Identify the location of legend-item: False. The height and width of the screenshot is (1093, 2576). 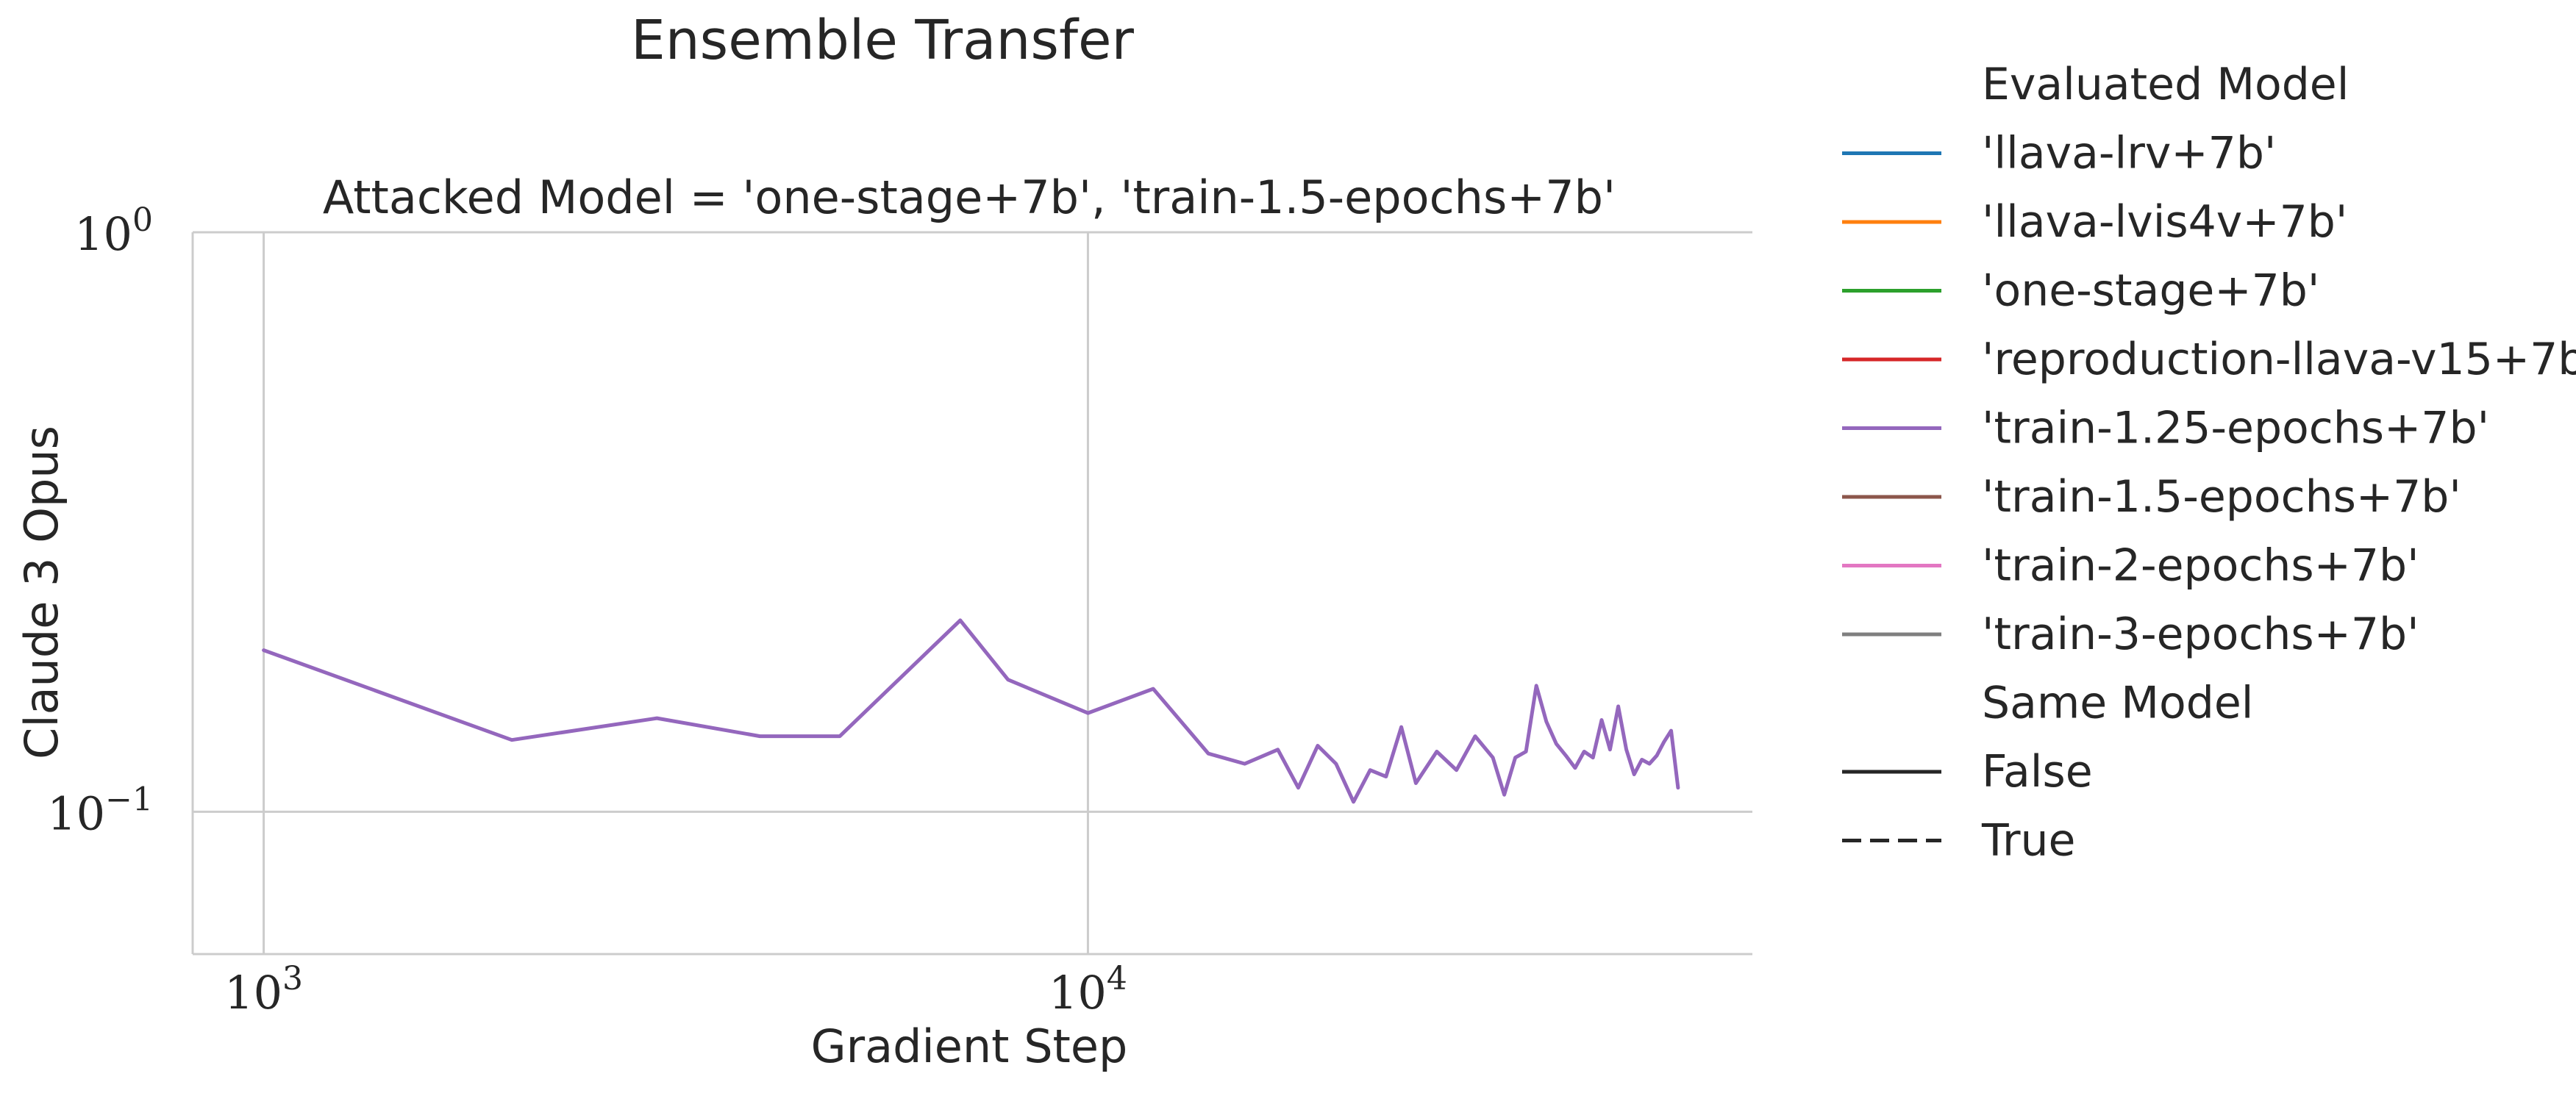
(2038, 772).